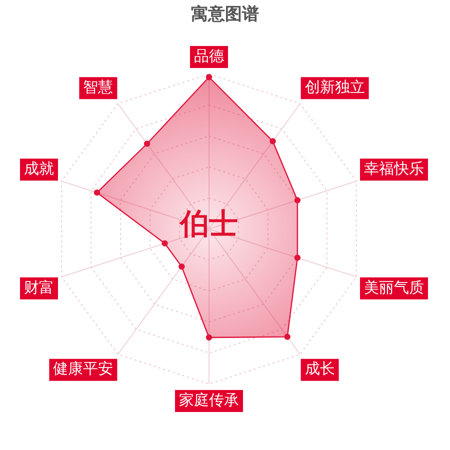 The image size is (450, 450). I want to click on spoke-label: 成就, so click(39, 169).